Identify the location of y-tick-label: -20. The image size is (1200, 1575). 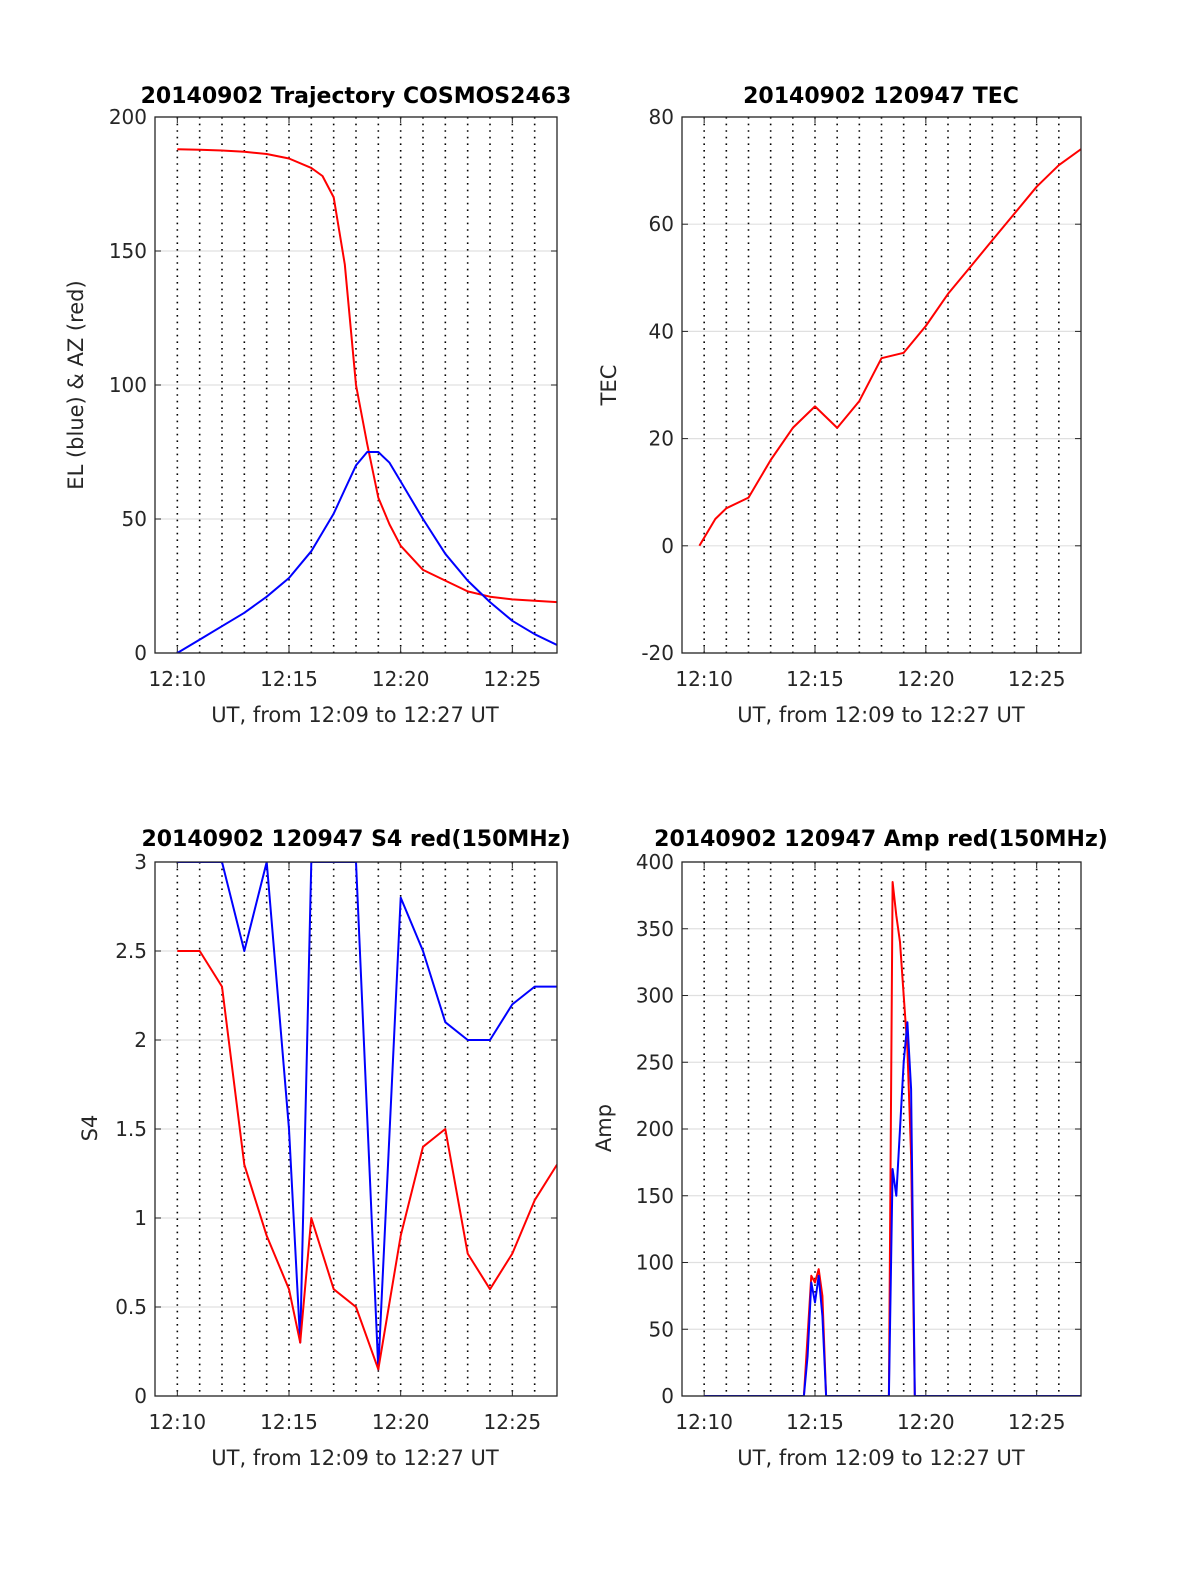
(657, 653).